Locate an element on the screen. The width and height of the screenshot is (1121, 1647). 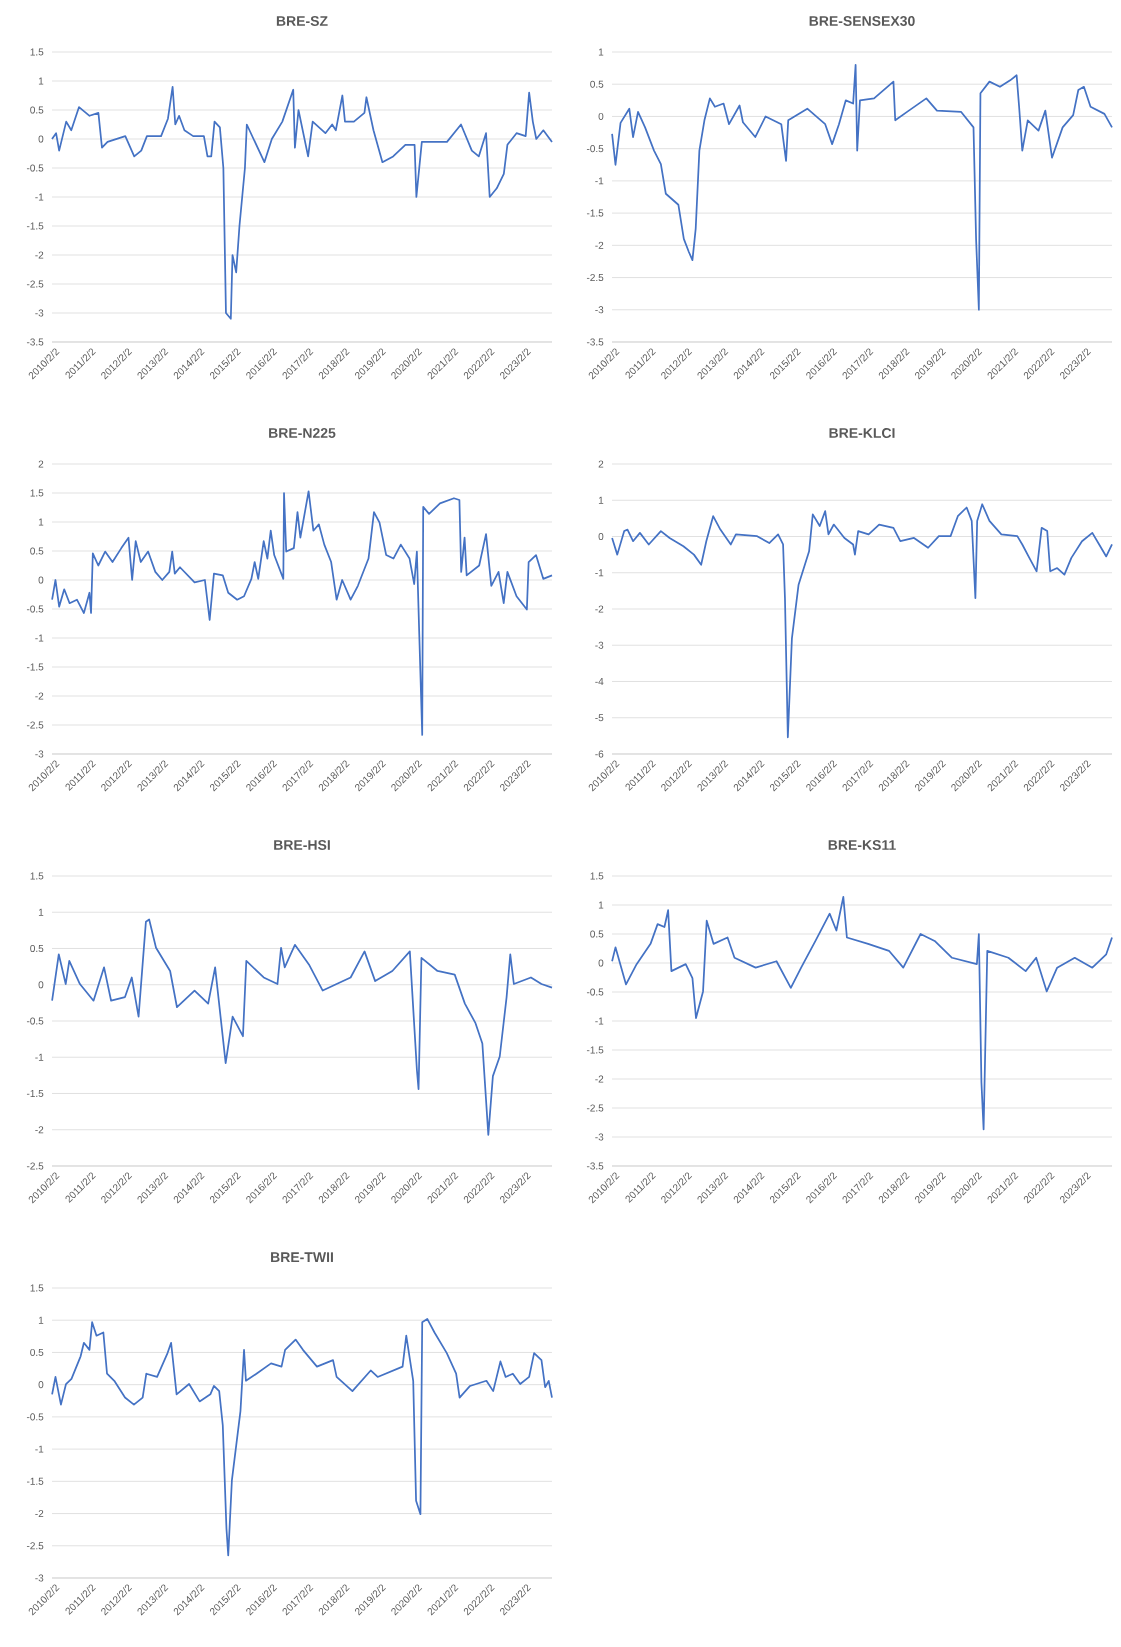
chart-title: BRE-TWII is located at coordinates (302, 1257).